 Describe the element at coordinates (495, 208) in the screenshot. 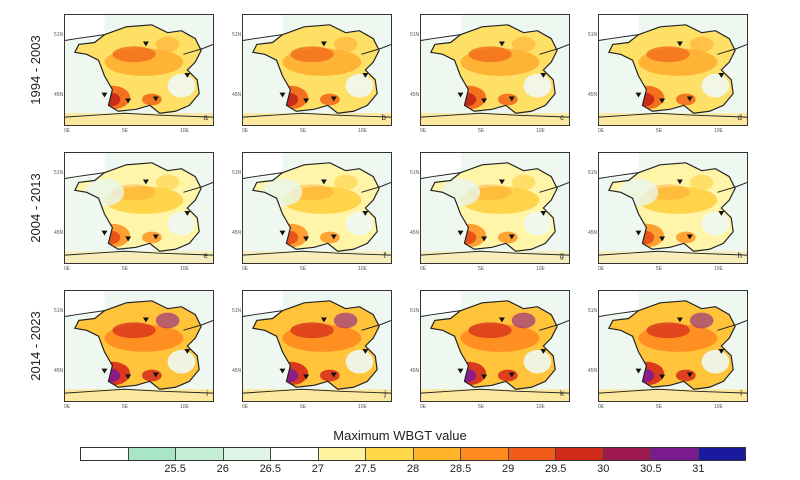

I see `map-panel: g` at that location.